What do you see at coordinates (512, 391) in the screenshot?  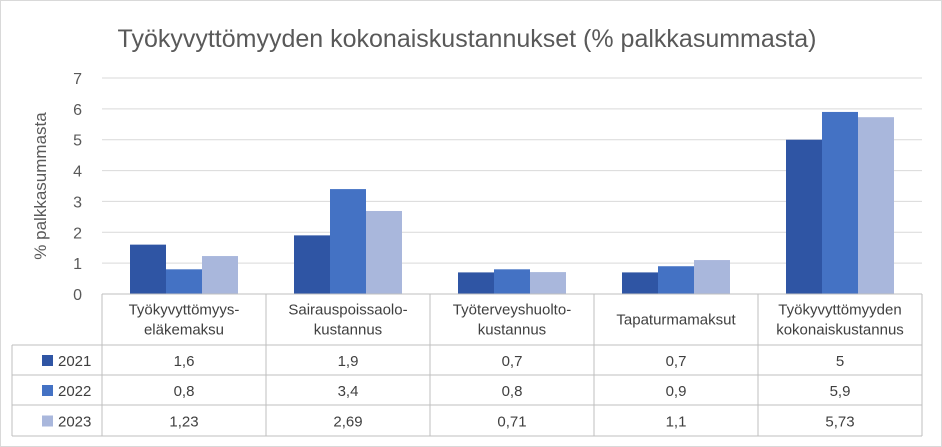 I see `data-label-2022-2: 0,8` at bounding box center [512, 391].